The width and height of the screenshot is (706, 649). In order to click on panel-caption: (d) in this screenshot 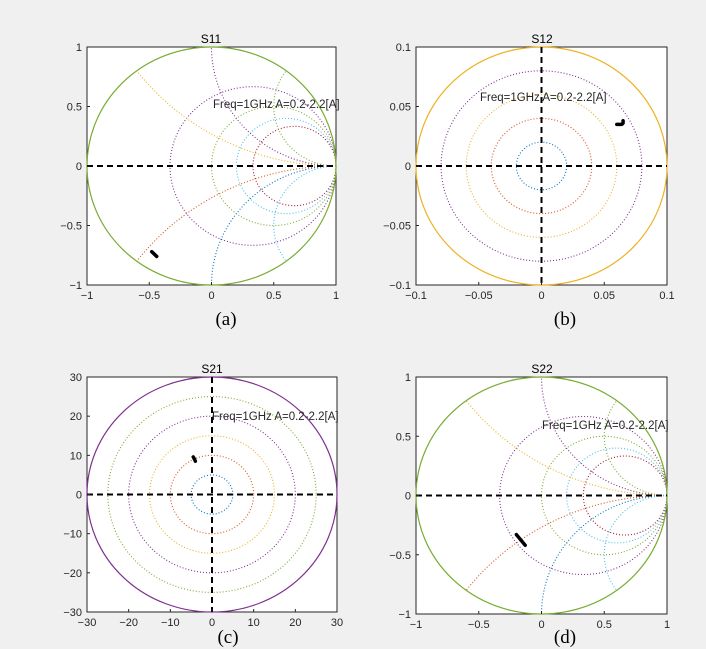, I will do `click(565, 637)`.